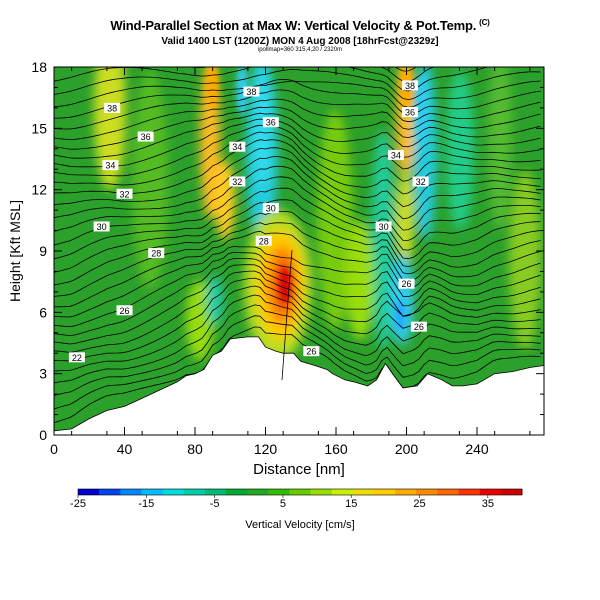  What do you see at coordinates (43, 435) in the screenshot?
I see `y-tick-label: 0` at bounding box center [43, 435].